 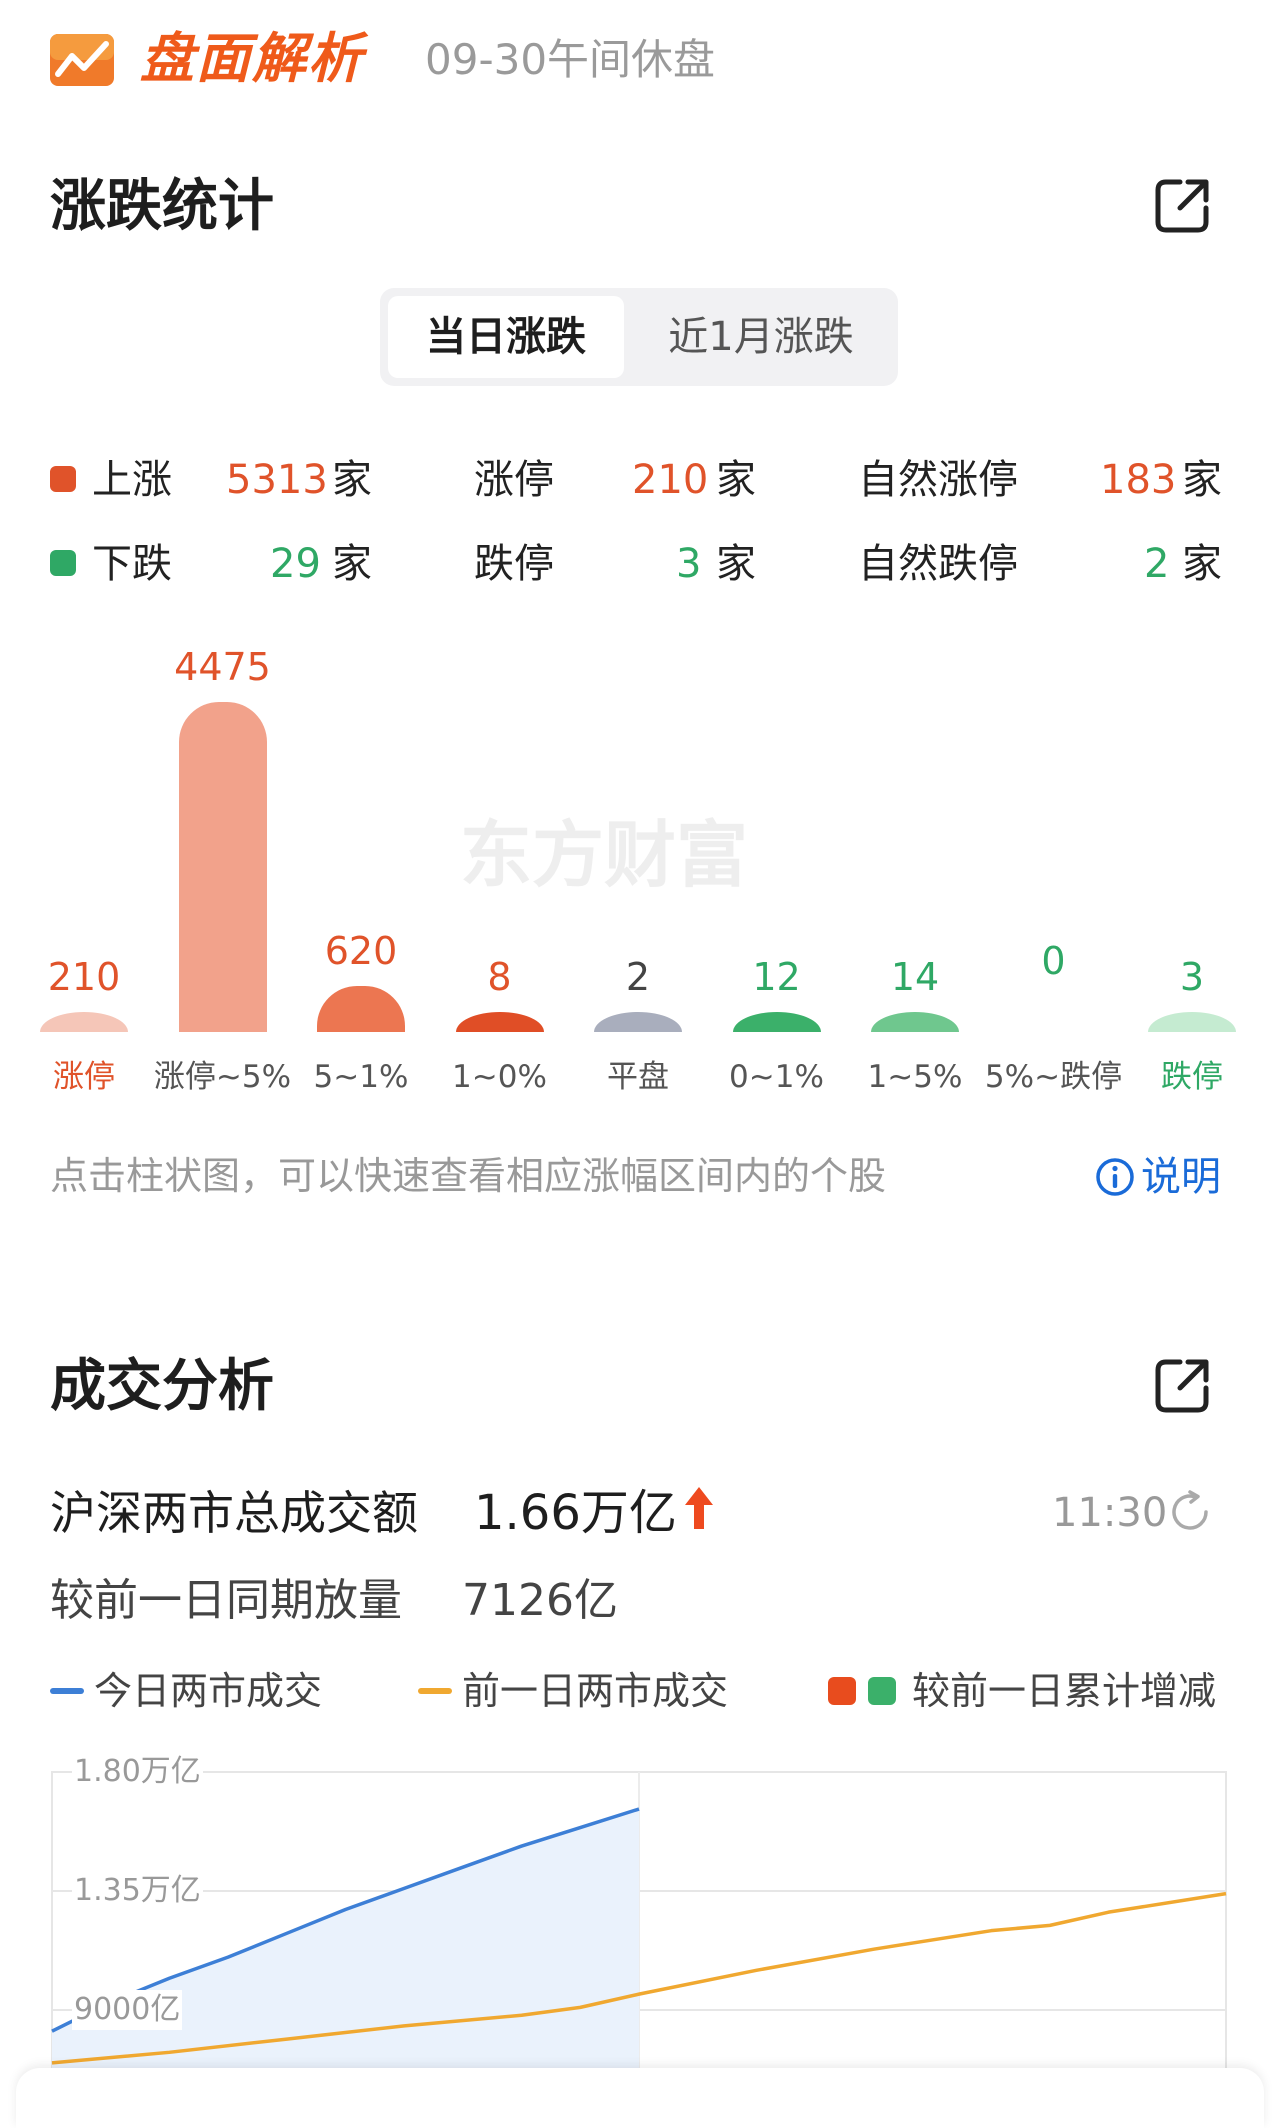 I want to click on section-title-rise-fall: 涨跌统计, so click(x=162, y=206).